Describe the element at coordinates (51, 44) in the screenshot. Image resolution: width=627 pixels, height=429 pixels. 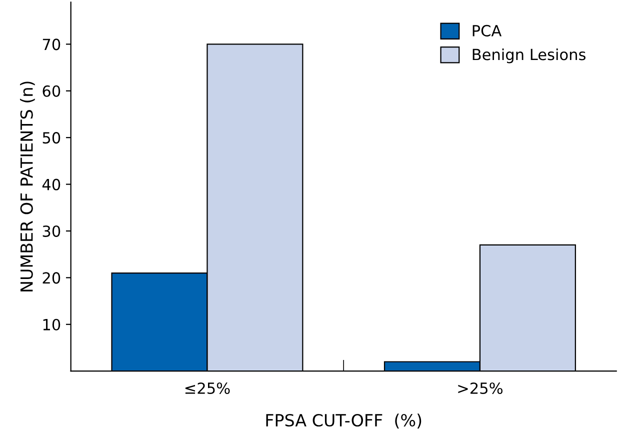
I see `y-tick-label: 70` at that location.